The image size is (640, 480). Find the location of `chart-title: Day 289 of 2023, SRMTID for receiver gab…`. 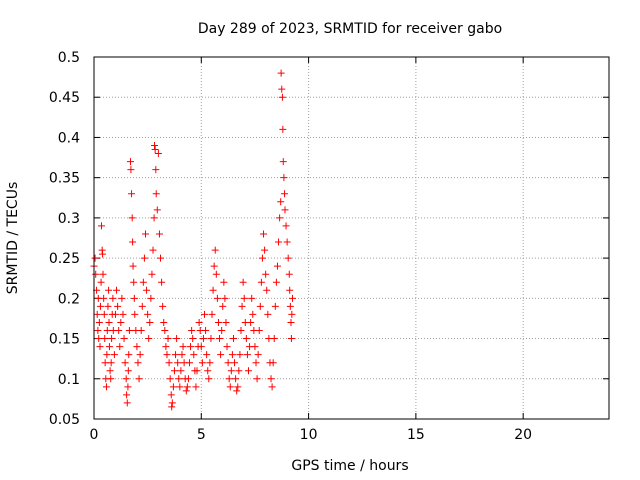

chart-title: Day 289 of 2023, SRMTID for receiver gab… is located at coordinates (350, 29).